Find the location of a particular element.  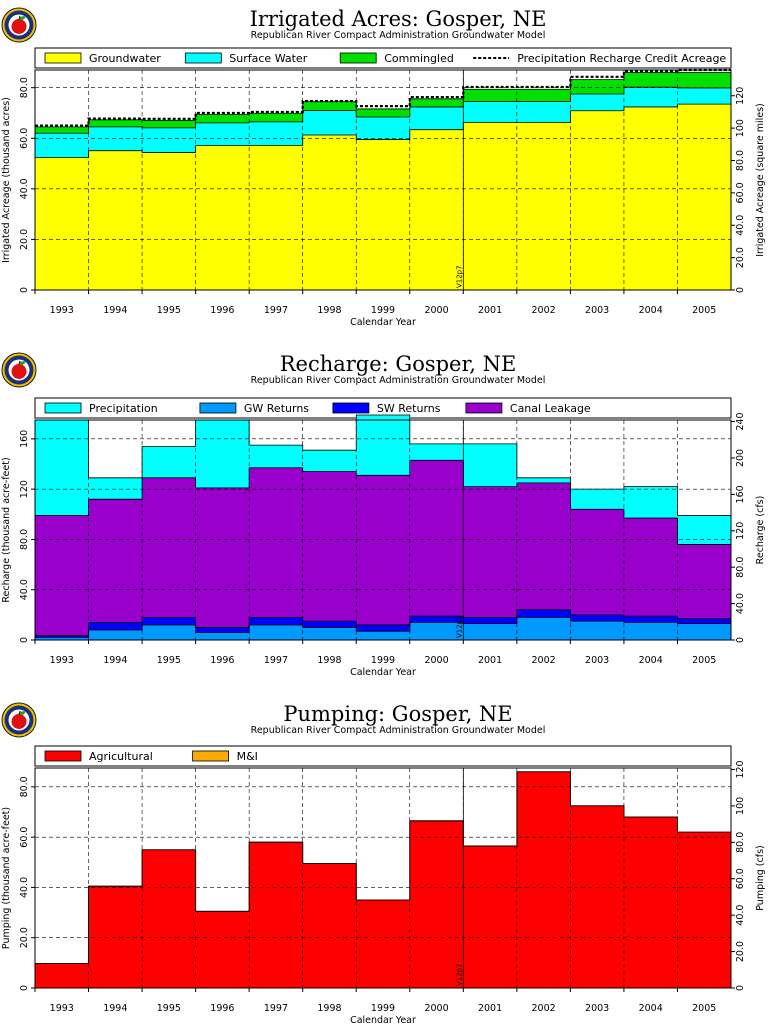

bar-canal-leakage-1995 is located at coordinates (169, 547).